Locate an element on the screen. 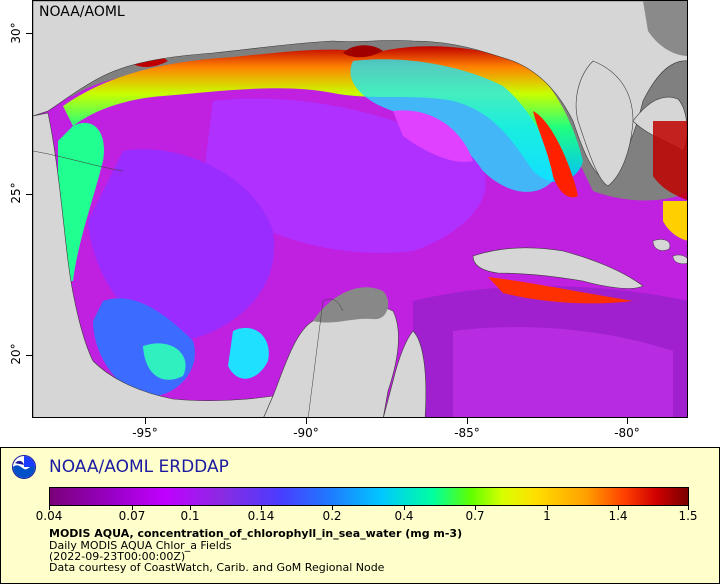  colorbar-label: 1 is located at coordinates (547, 516).